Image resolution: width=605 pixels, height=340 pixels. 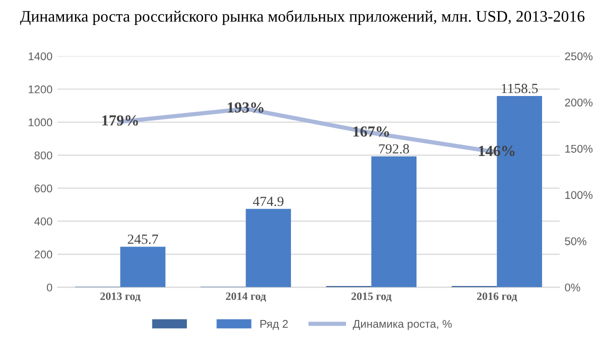 I want to click on y-tick-label: 400, so click(x=43, y=222).